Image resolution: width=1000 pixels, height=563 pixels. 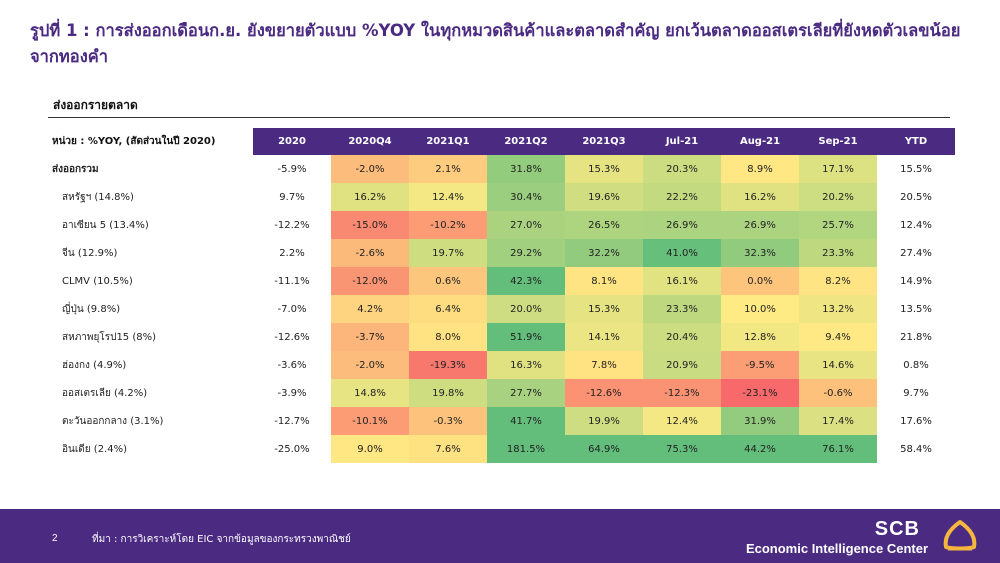 What do you see at coordinates (838, 225) in the screenshot?
I see `table-cell: 25.7%` at bounding box center [838, 225].